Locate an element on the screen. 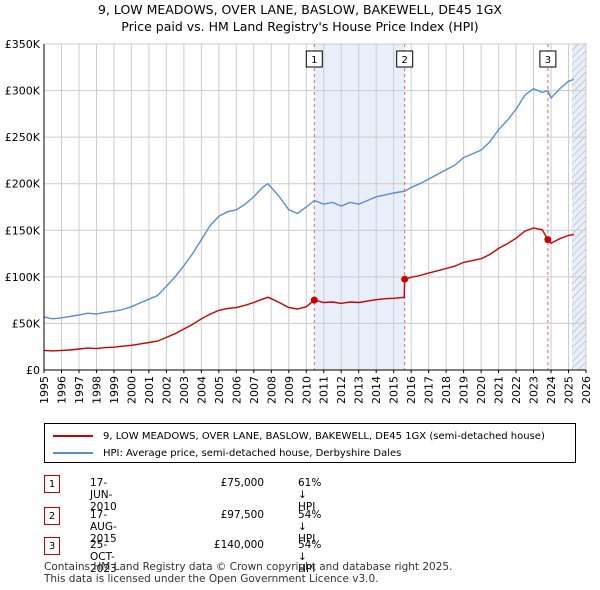 The height and width of the screenshot is (590, 600). x-tick-label: 2023 is located at coordinates (534, 390).